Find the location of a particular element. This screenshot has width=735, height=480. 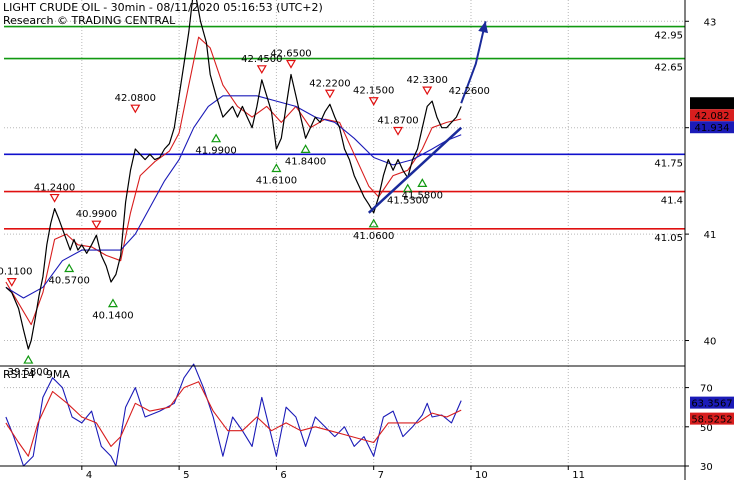

high-label: 42.1500 is located at coordinates (373, 91).